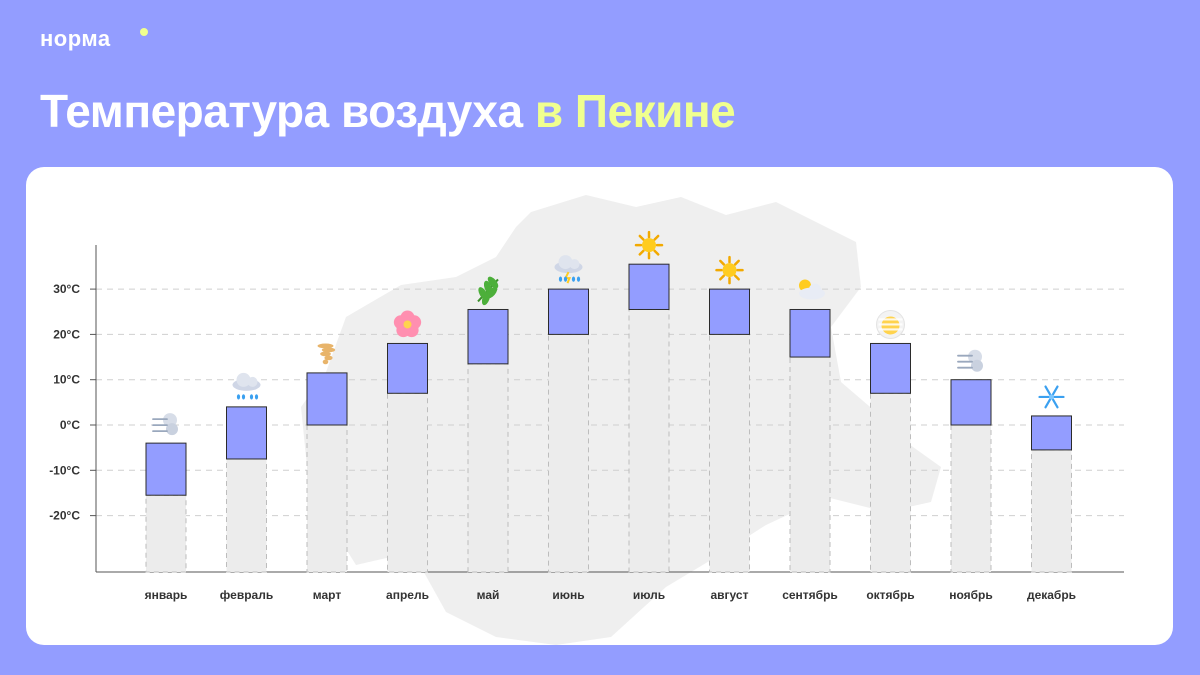 The image size is (1200, 675). Describe the element at coordinates (246, 595) in the screenshot. I see `x-tick-label: февраль` at that location.